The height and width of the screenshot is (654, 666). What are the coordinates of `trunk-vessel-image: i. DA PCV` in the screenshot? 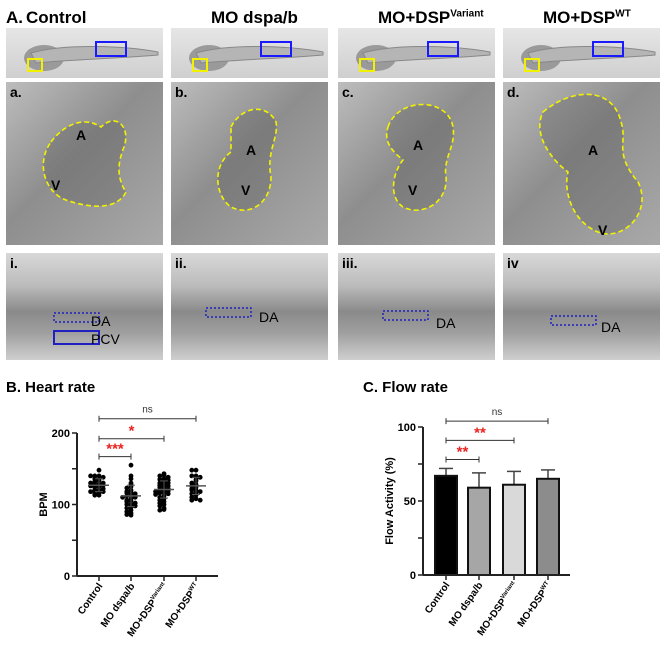 It's located at (84, 306).